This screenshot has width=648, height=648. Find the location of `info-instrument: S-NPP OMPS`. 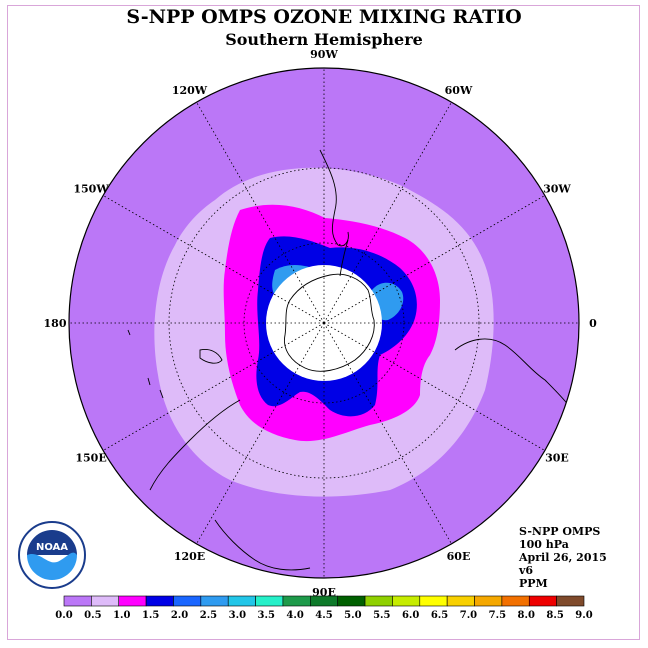

info-instrument: S-NPP OMPS is located at coordinates (560, 531).